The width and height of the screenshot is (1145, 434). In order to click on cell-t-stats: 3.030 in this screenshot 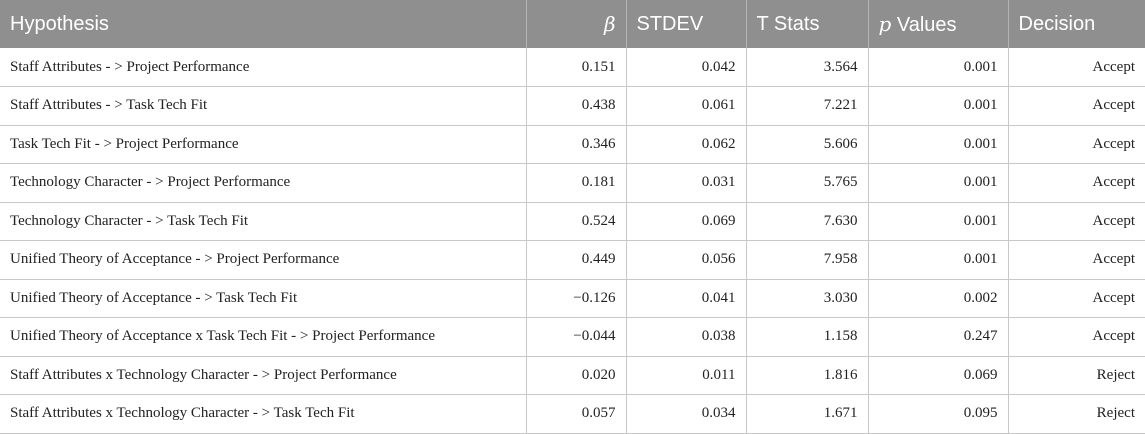, I will do `click(807, 298)`.